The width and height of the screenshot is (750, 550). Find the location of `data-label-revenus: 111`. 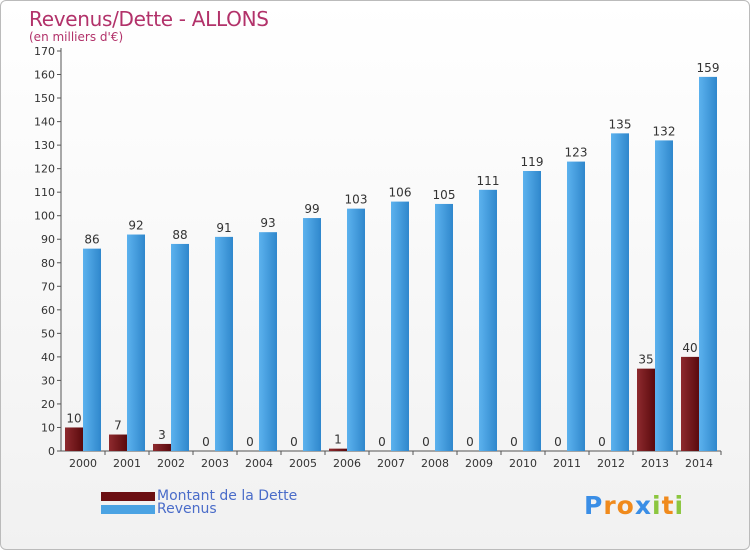

data-label-revenus: 111 is located at coordinates (488, 181).